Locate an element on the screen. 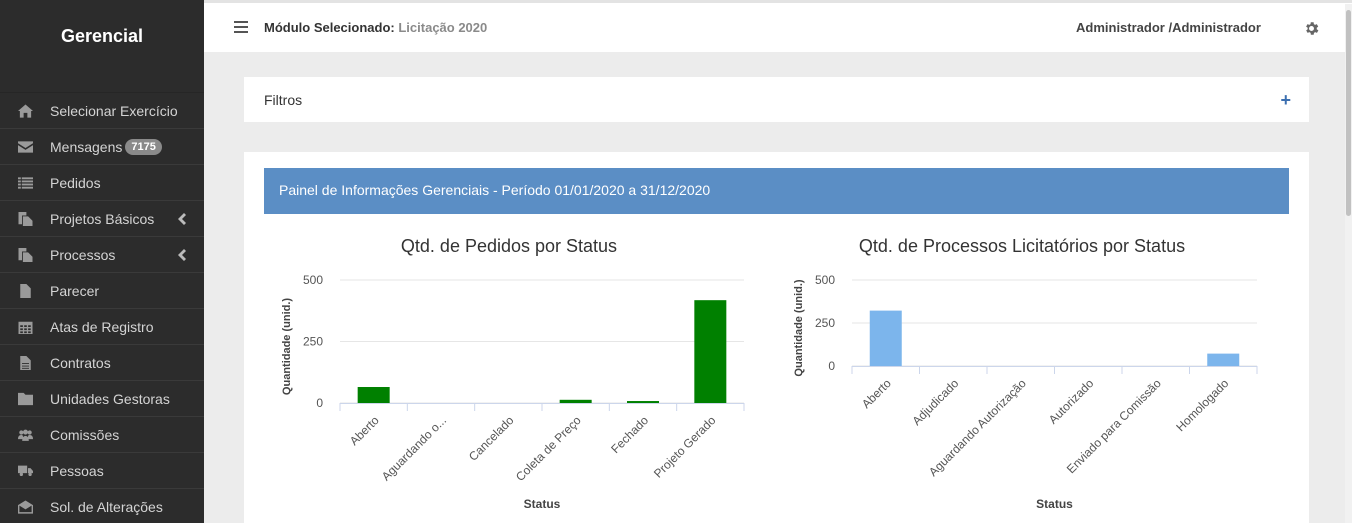  sidebar-item-label: Projetos Básicos is located at coordinates (102, 218).